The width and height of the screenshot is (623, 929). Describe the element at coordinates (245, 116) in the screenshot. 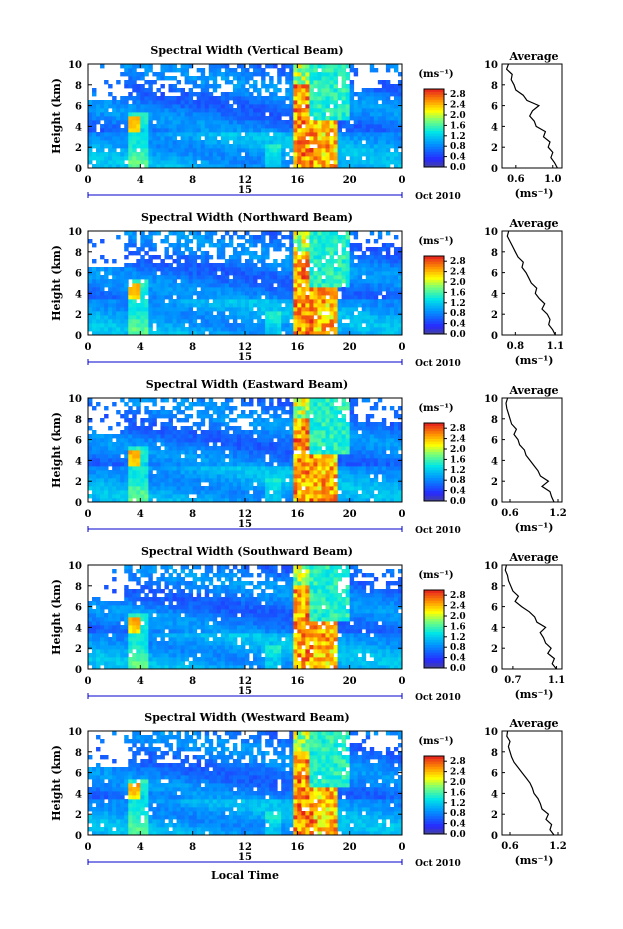

I see `heatmap-cells` at that location.